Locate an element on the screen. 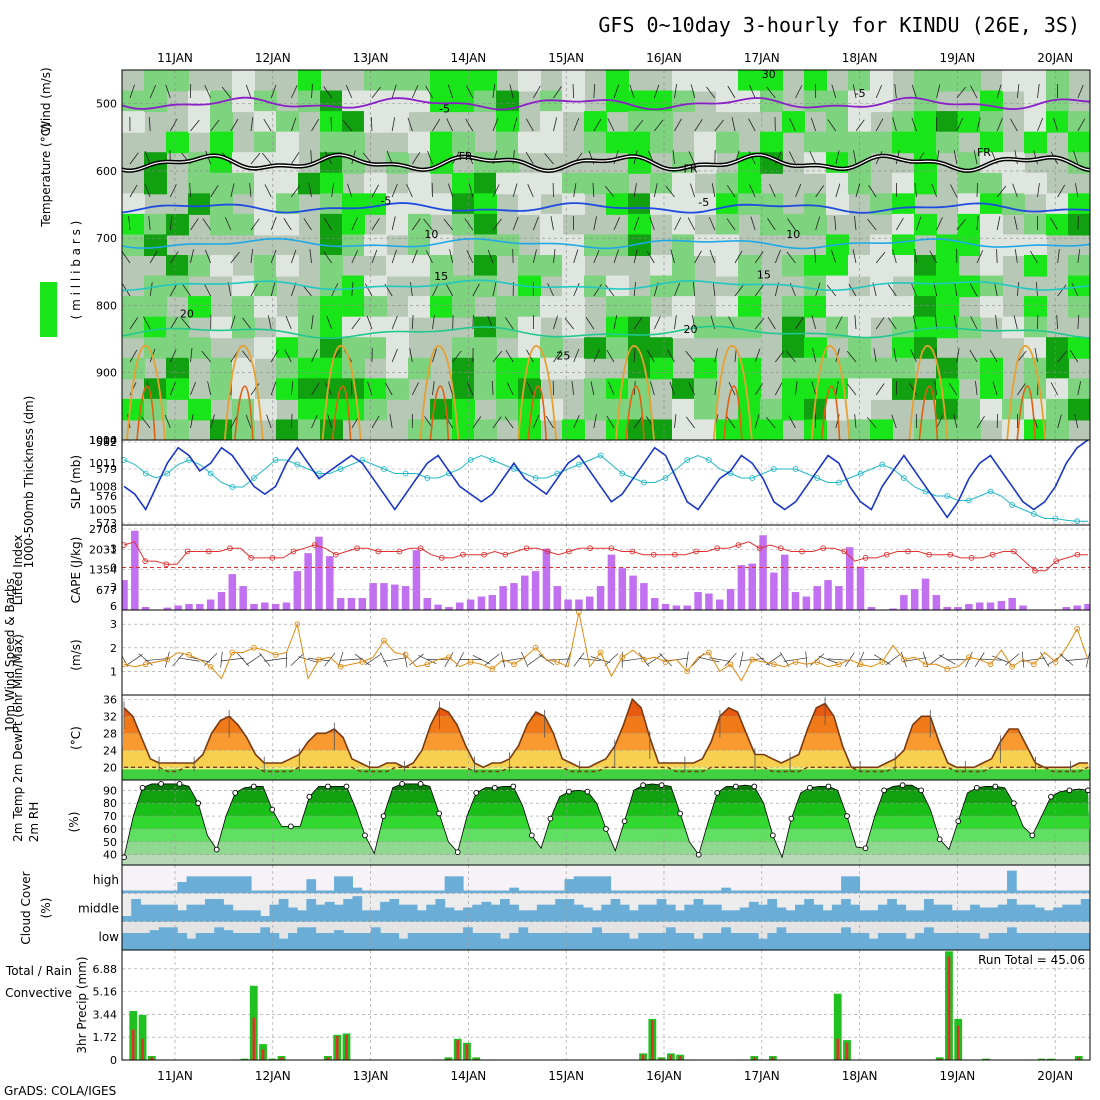  precip-conv-bar is located at coordinates (958, 1042).